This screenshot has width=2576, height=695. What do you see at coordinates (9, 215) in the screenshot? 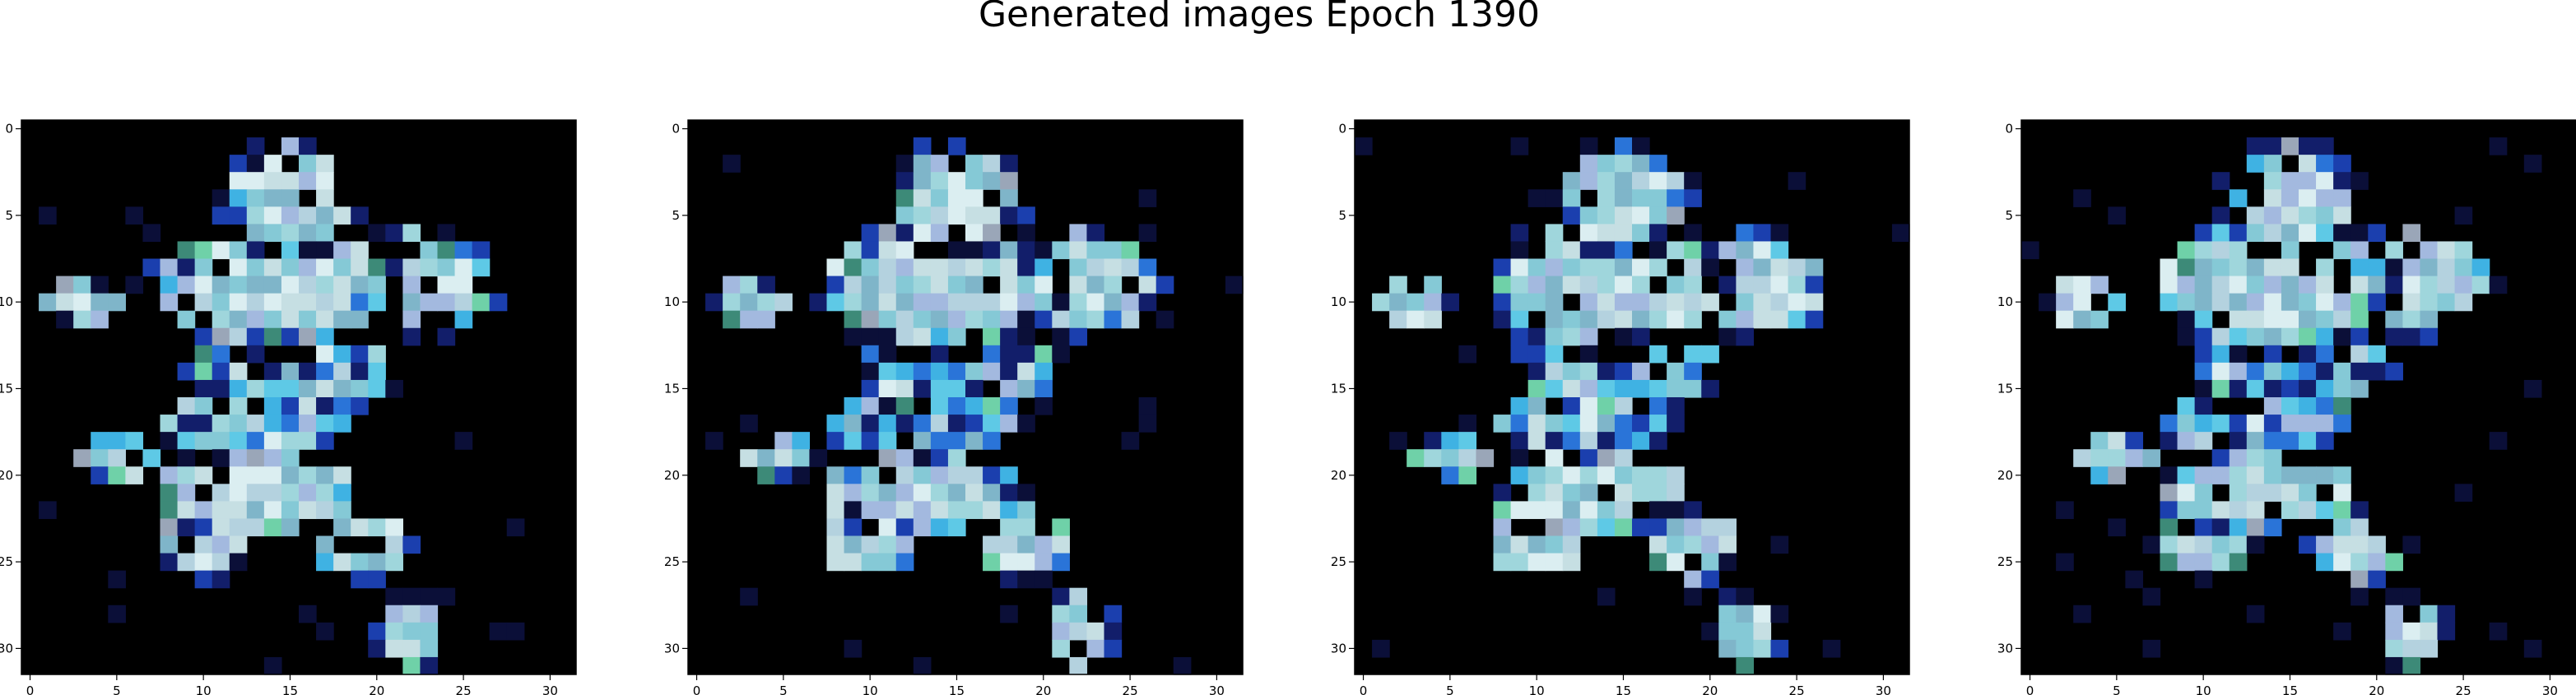
I see `y-tick-label: 5` at bounding box center [9, 215].